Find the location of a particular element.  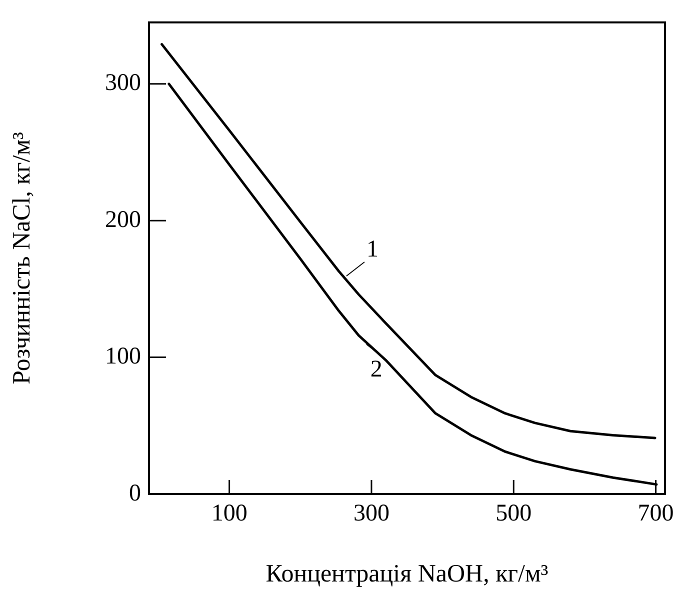

annotation: 2 is located at coordinates (376, 369).